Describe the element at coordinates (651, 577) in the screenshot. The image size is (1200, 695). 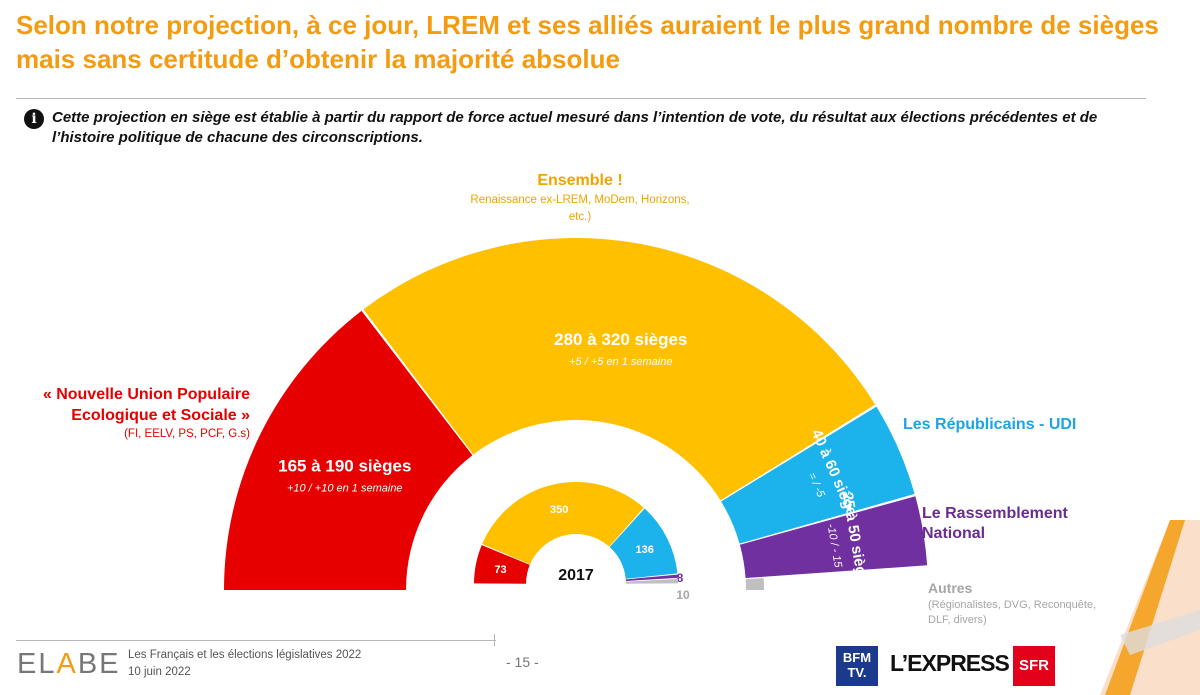
I see `seat-arc-2017-fn` at that location.